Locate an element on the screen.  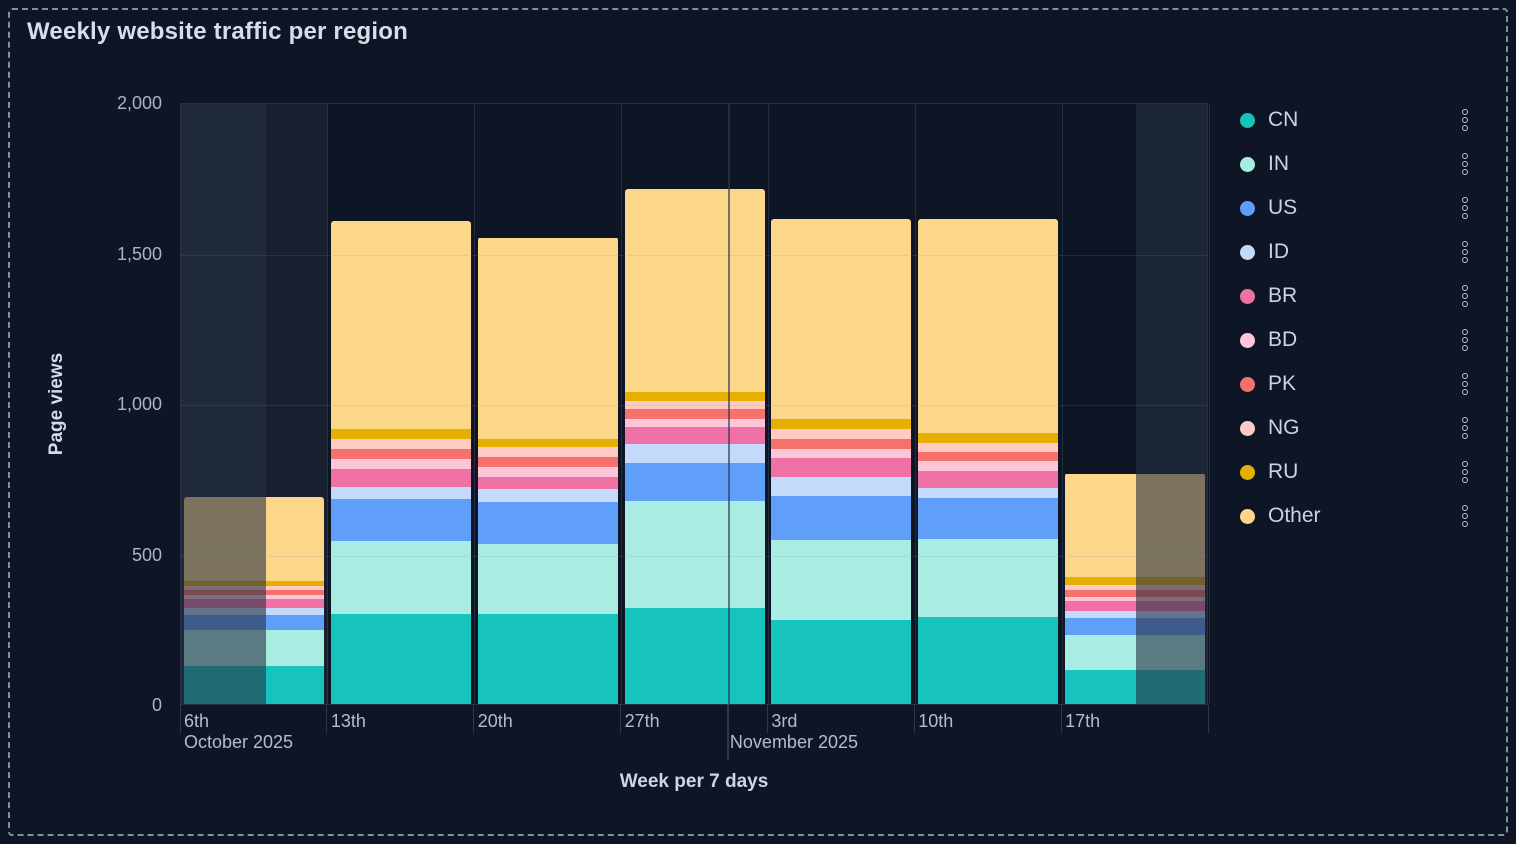
legend-item-id: ID is located at coordinates (1366, 252).